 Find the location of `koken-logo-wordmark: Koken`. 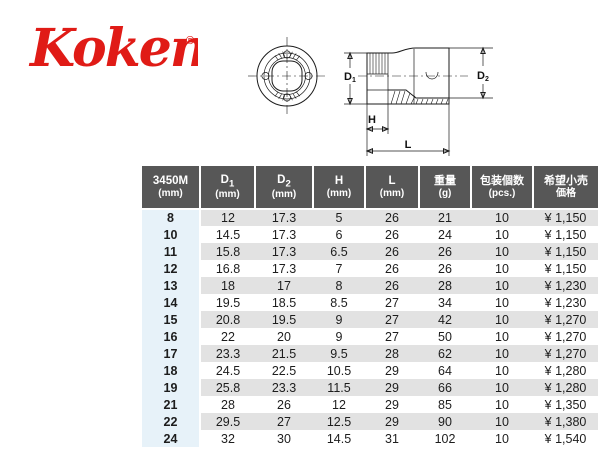

koken-logo-wordmark: Koken is located at coordinates (113, 50).